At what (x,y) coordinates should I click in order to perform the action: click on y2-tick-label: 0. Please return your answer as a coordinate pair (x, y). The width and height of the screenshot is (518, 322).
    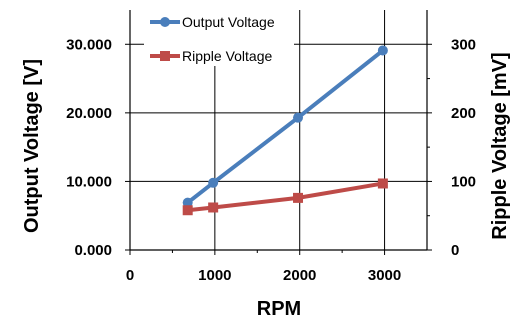
    Looking at the image, I should click on (455, 250).